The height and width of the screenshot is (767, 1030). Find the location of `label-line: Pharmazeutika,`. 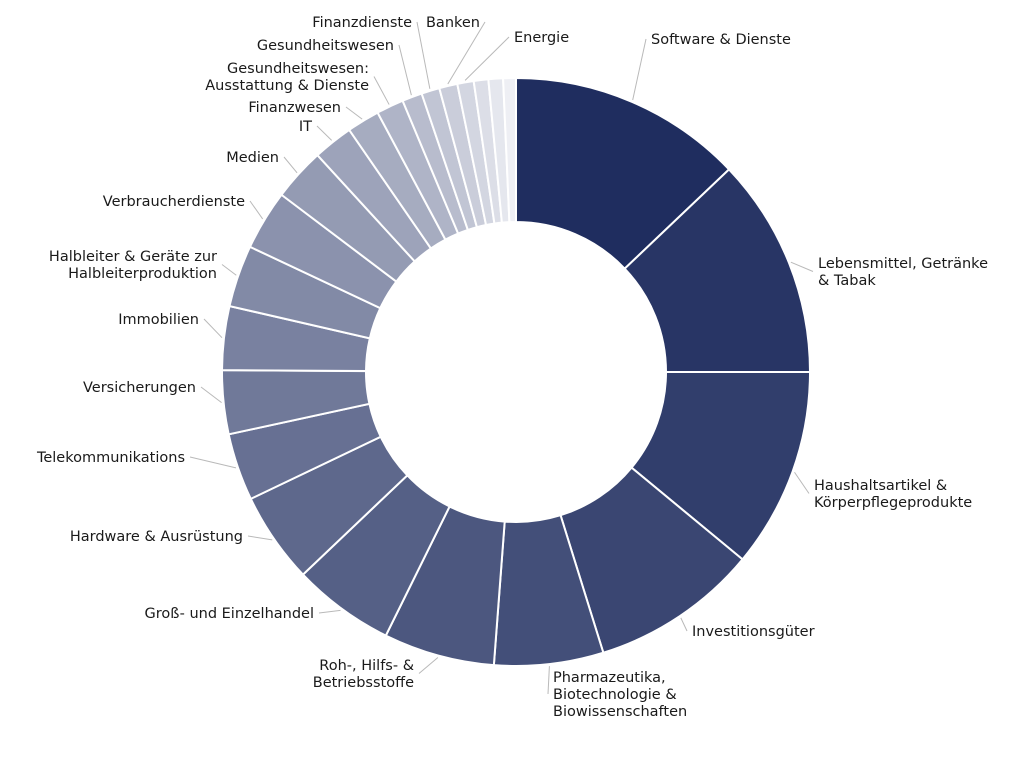

label-line: Pharmazeutika, is located at coordinates (609, 678).